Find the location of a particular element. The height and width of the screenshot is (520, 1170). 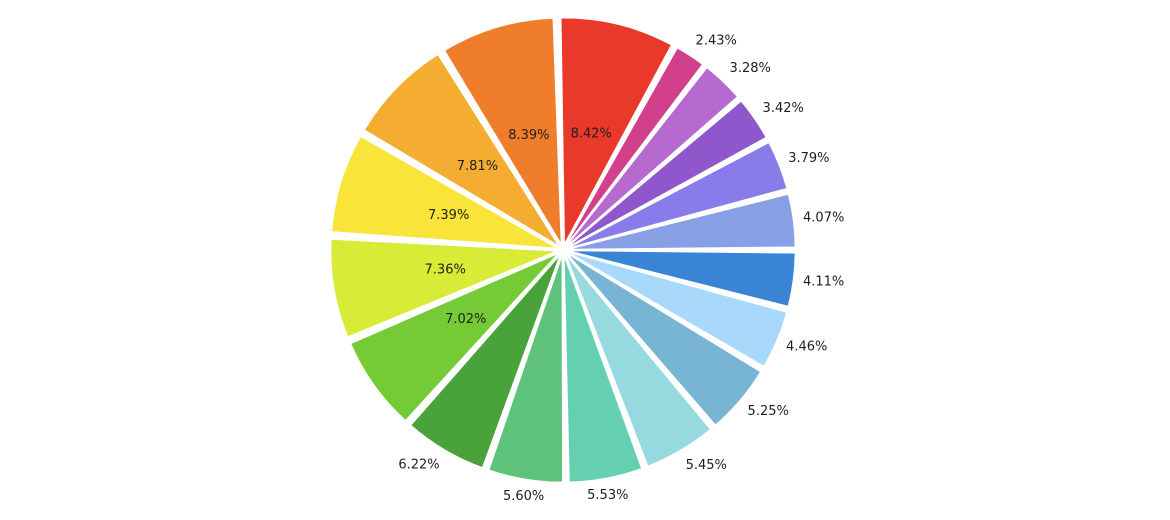

slice-label-12: 8.39% is located at coordinates (528, 135).